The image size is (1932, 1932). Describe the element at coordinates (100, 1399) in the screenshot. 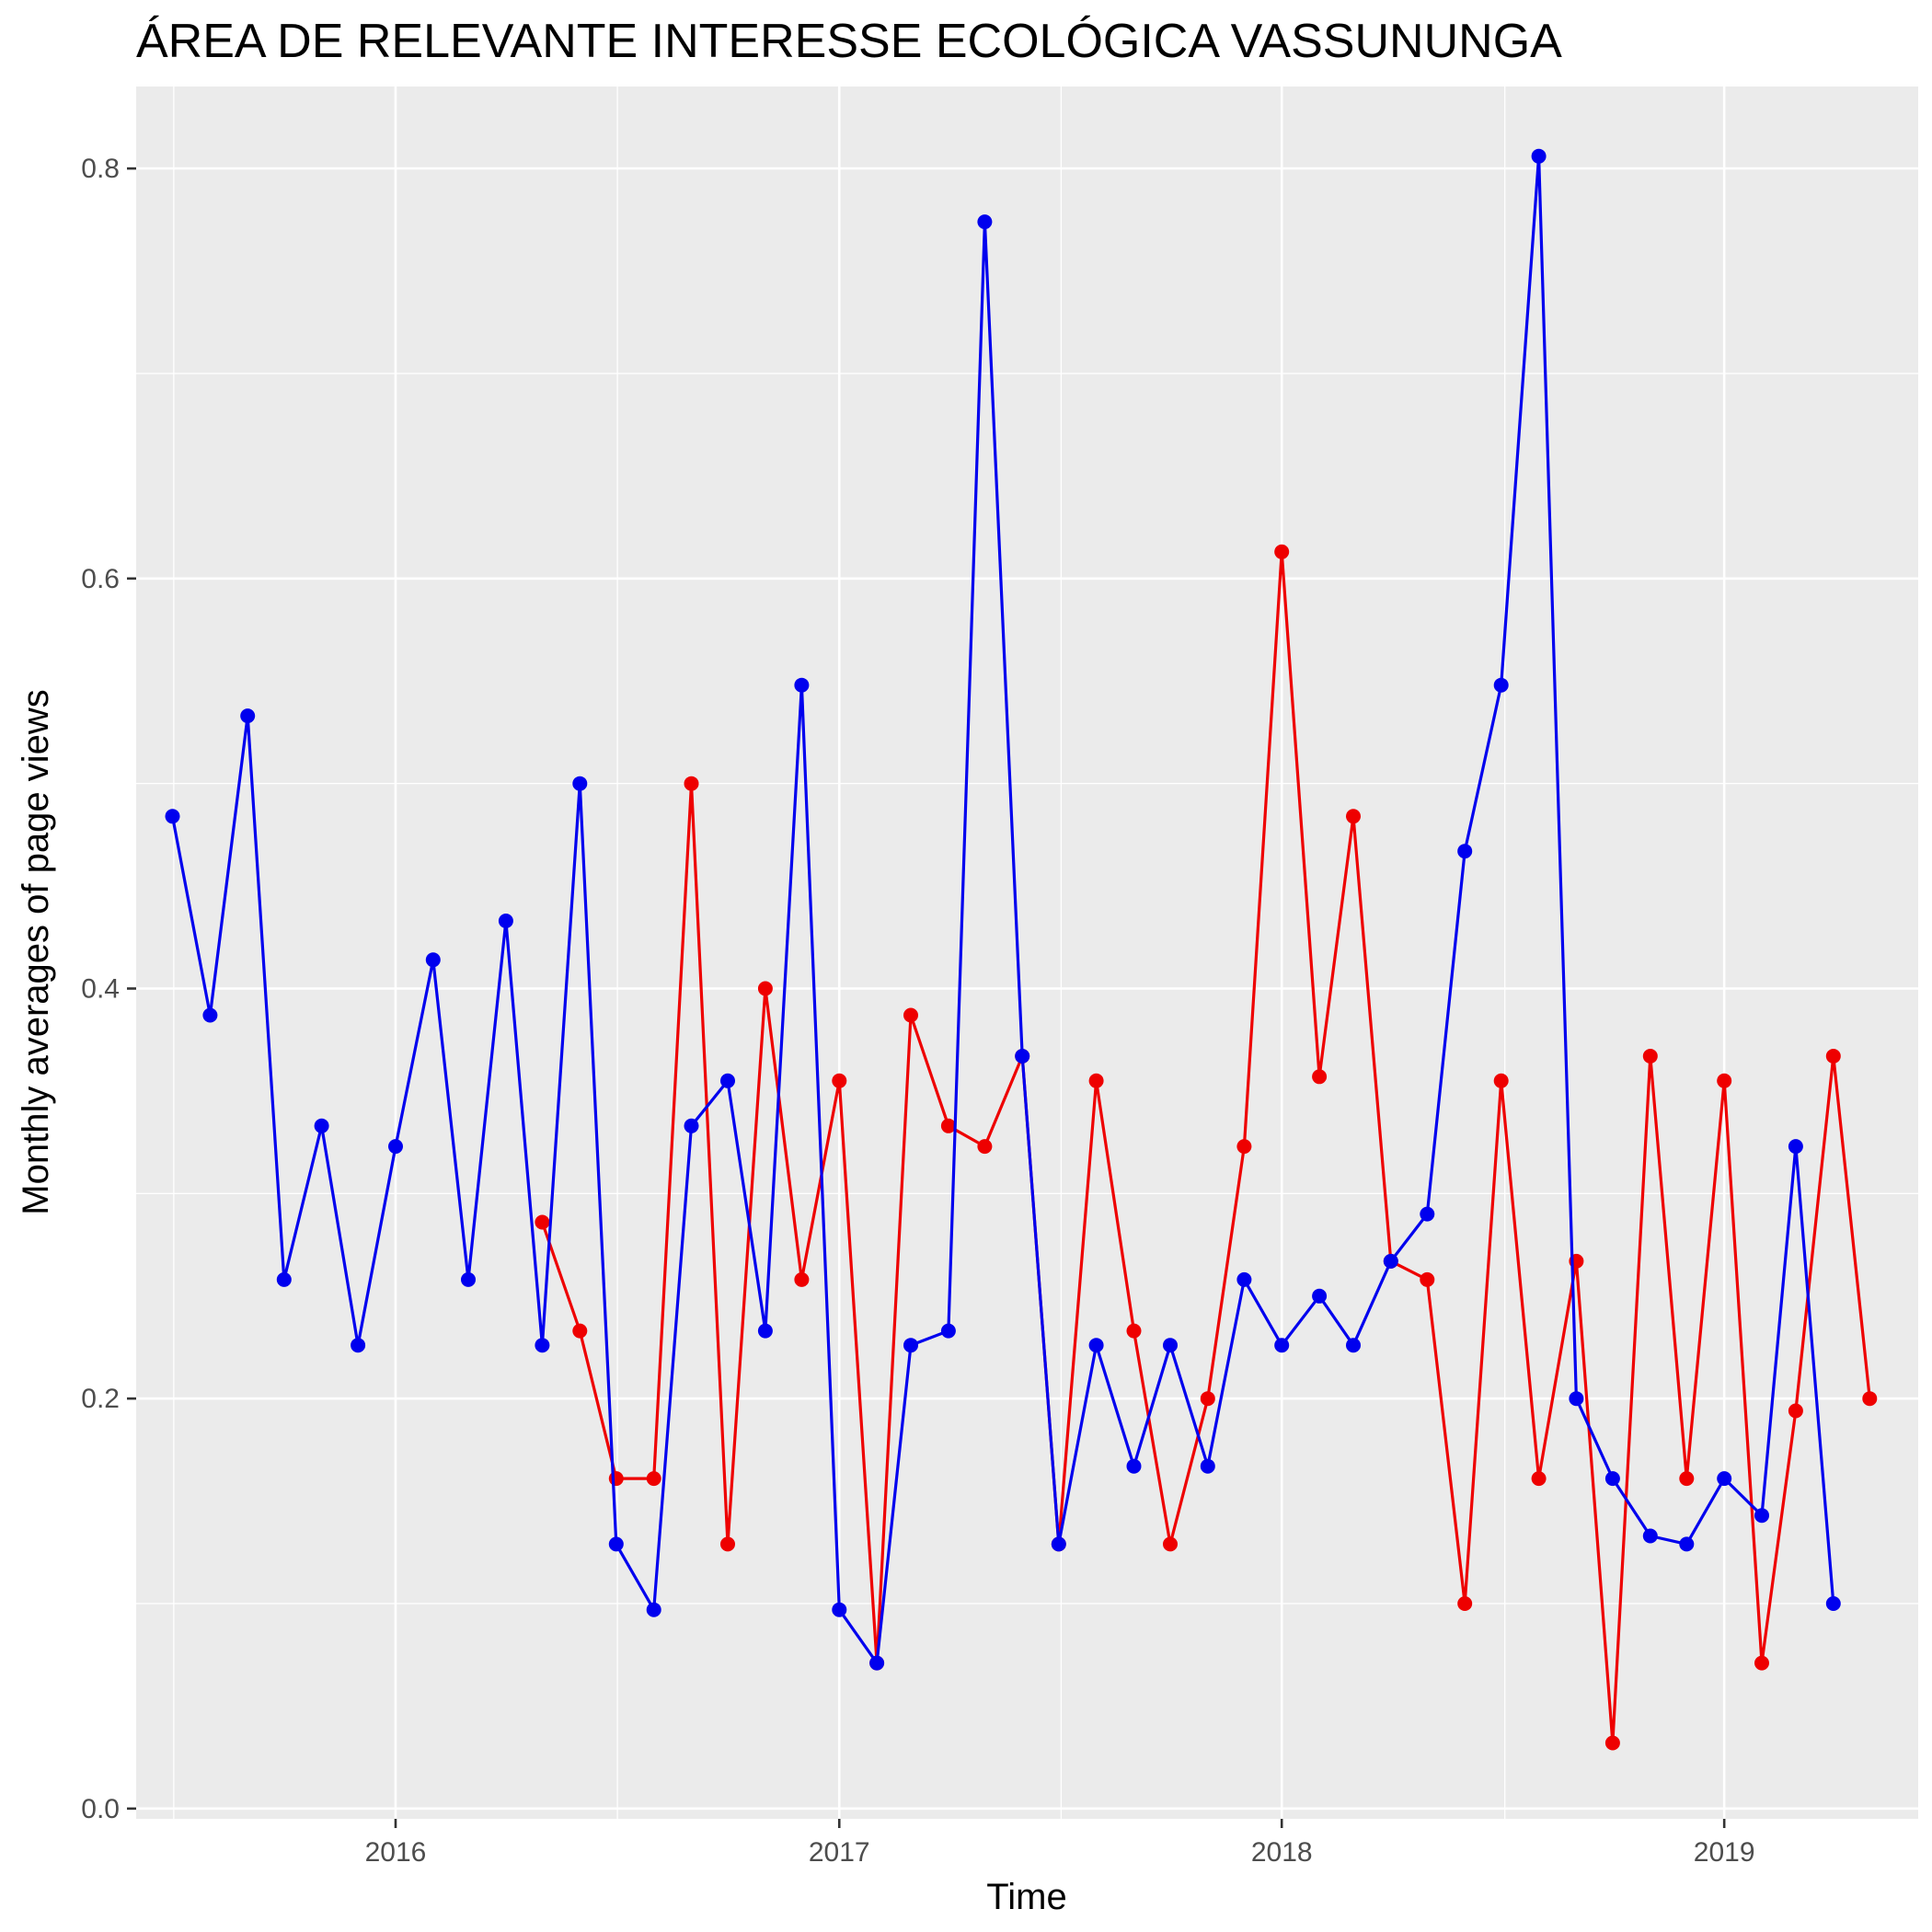

I see `y-tick-label: 0.2` at that location.